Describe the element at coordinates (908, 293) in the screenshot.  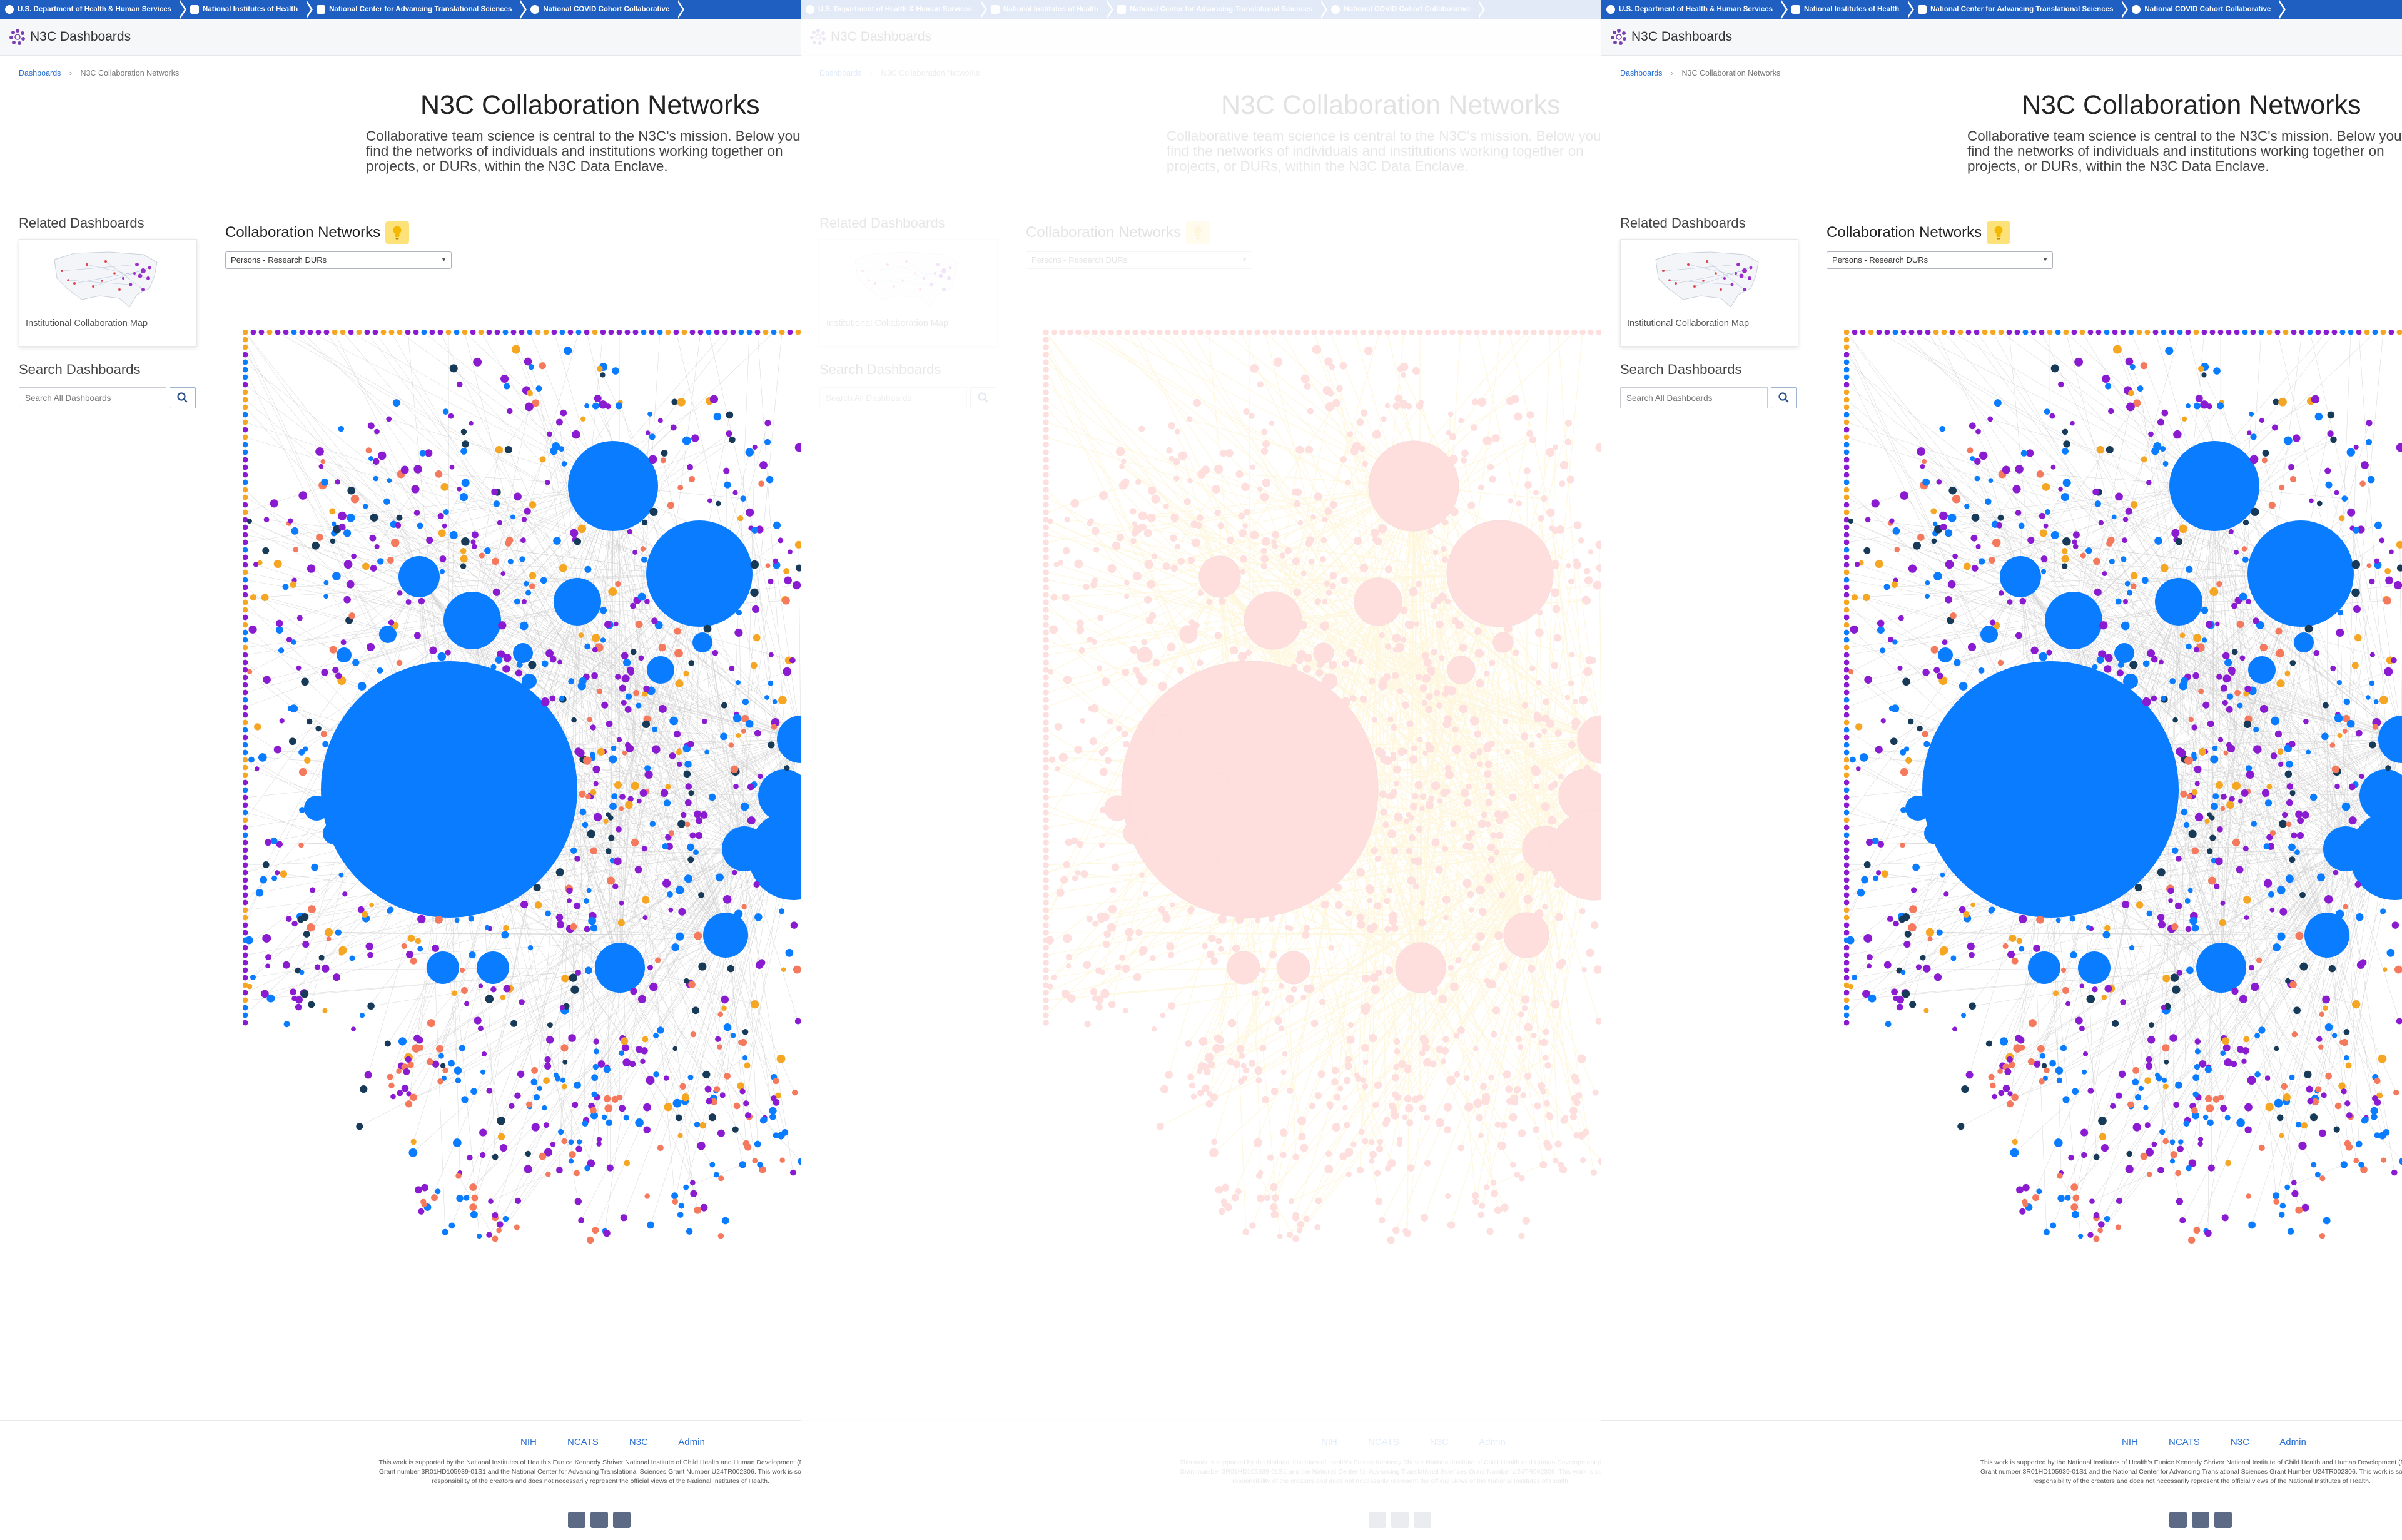
I see `related-dashboard-card: Institutional Collaboration Map` at that location.